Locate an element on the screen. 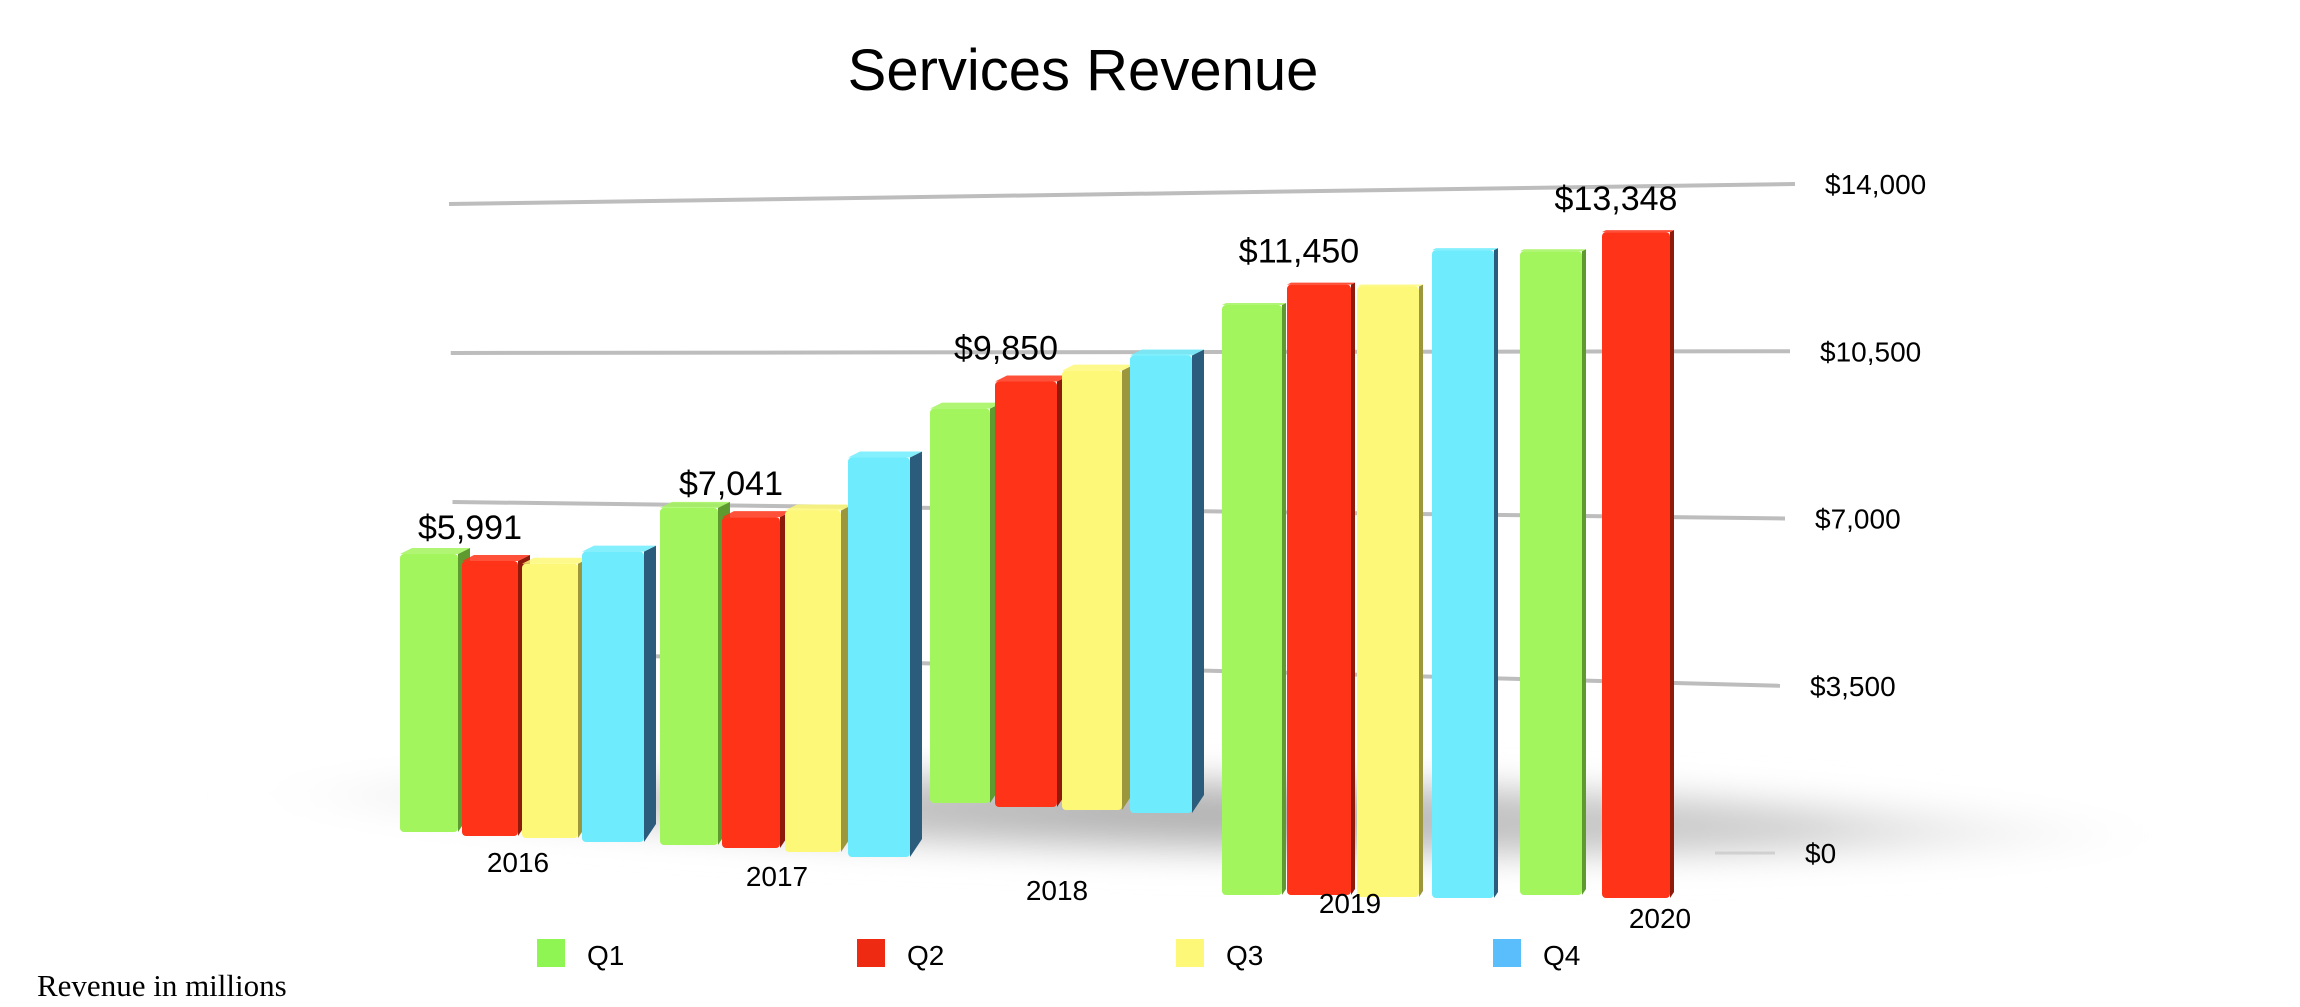 The width and height of the screenshot is (2300, 1007). bar-top-2018-q1 is located at coordinates (966, 405).